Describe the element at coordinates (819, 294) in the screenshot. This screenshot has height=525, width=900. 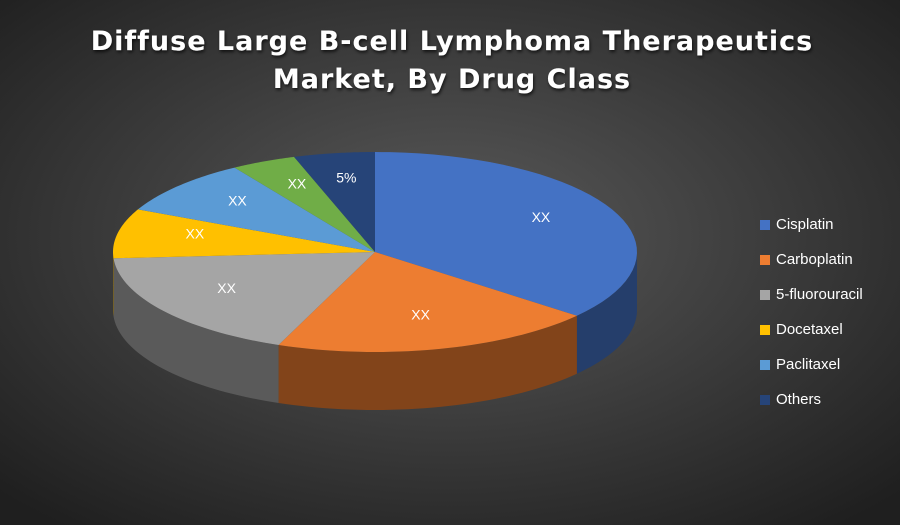
I see `legend-label: 5-fluorouracil` at that location.